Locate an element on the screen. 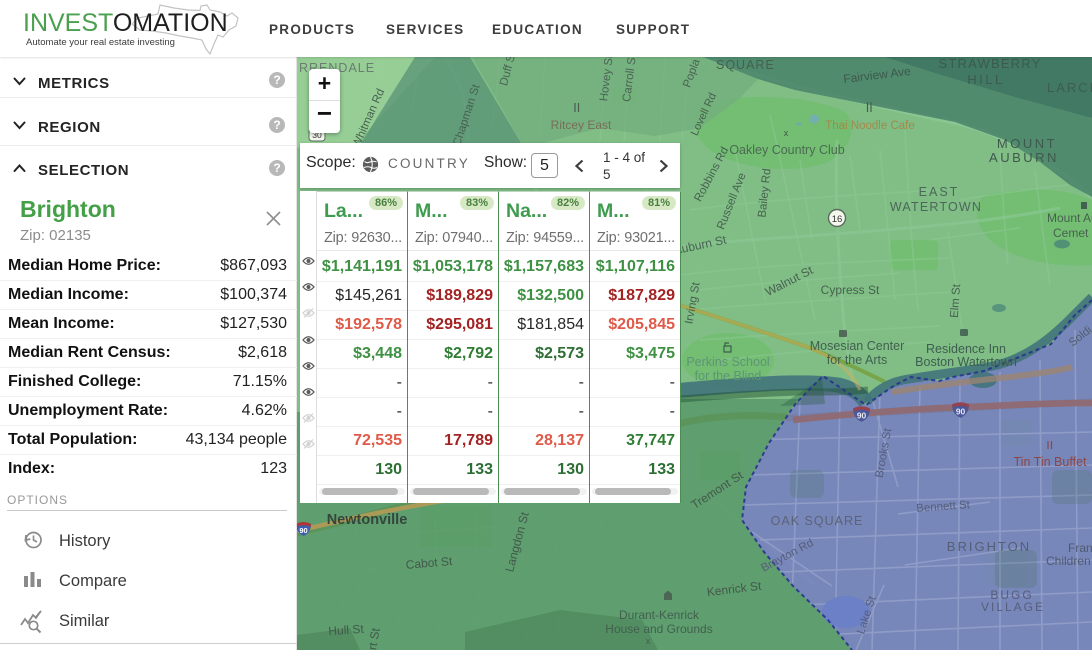 The image size is (1092, 650). svg-text: House and Grounds is located at coordinates (658, 629).